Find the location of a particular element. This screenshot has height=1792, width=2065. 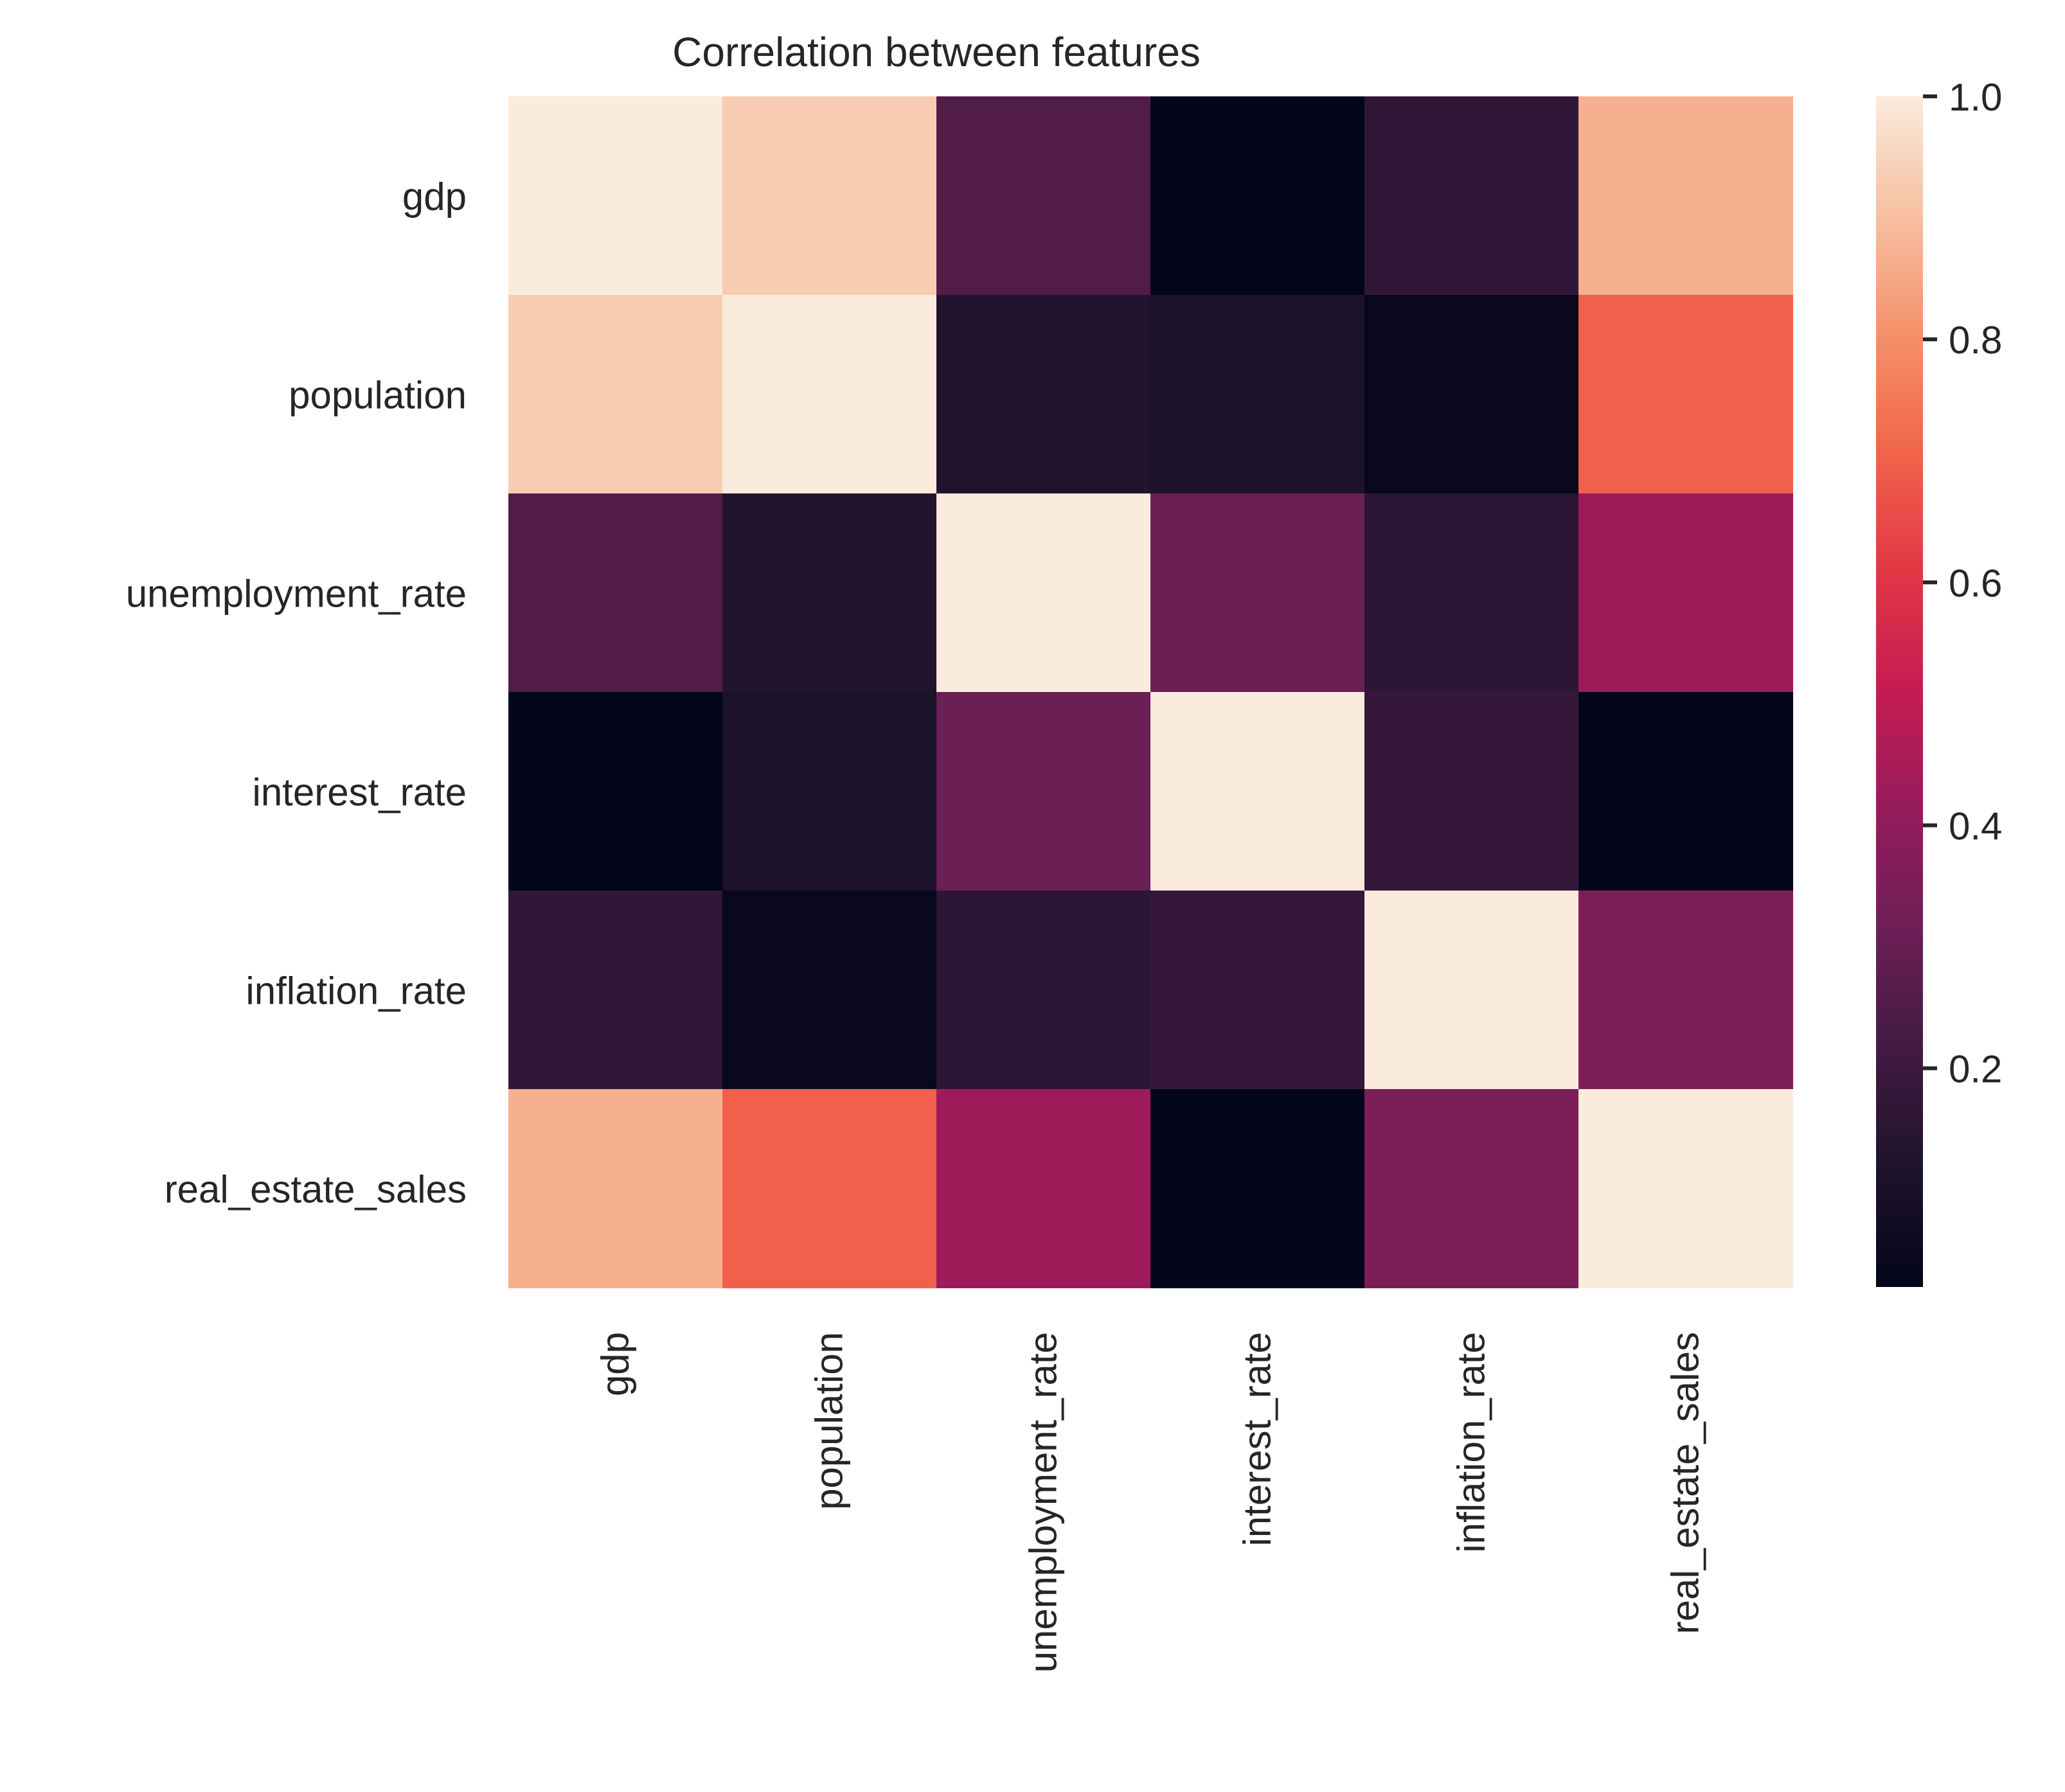

heatmap-cell-interest_rate-interest_rate is located at coordinates (1257, 791).